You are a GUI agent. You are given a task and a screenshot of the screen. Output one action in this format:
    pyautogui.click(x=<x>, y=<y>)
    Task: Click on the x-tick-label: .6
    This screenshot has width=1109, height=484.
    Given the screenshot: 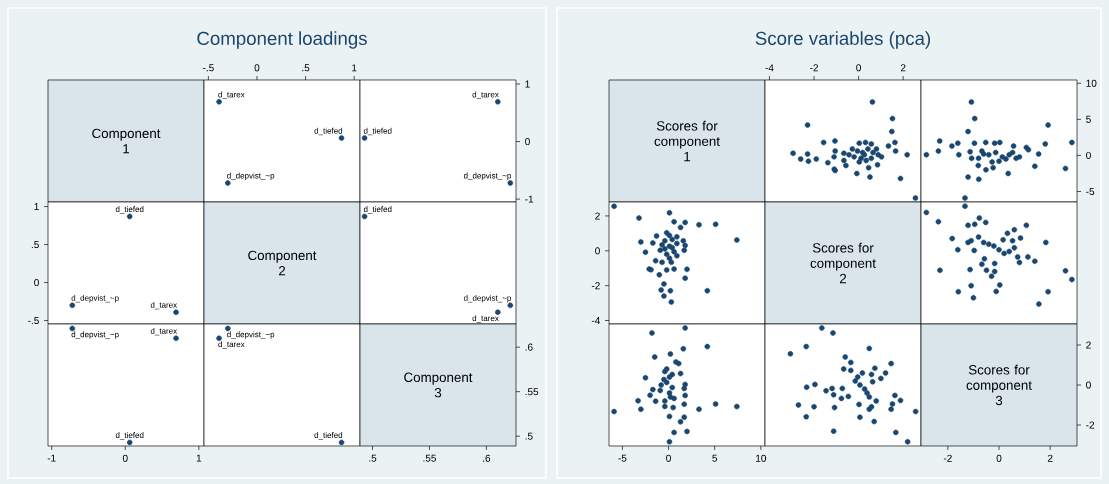 What is the action you would take?
    pyautogui.click(x=487, y=458)
    